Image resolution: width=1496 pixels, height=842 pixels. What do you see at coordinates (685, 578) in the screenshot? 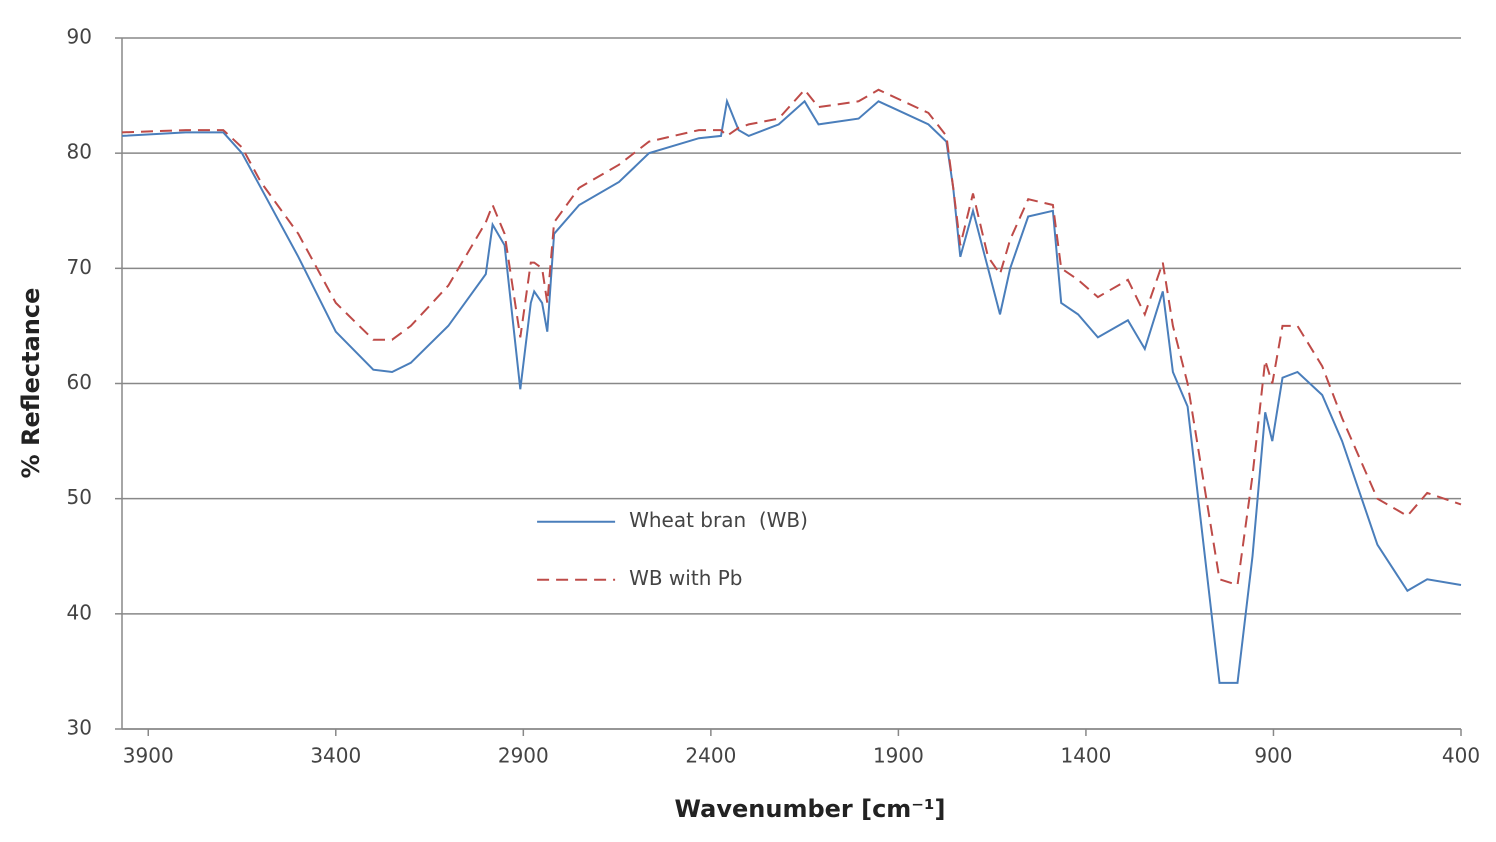
I see `legend-label: WB with Pb` at bounding box center [685, 578].